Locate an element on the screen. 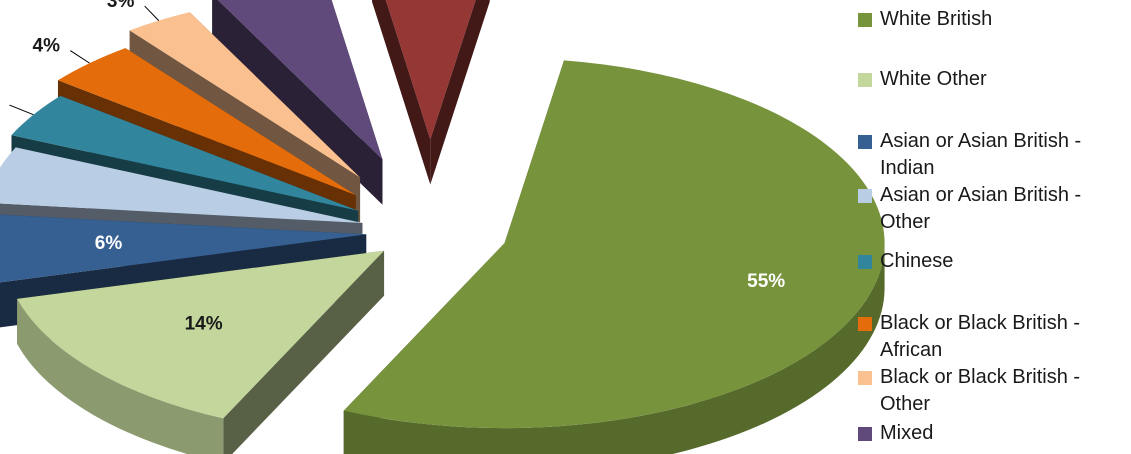 This screenshot has height=454, width=1131. legend-item-white-other: White Other is located at coordinates (991, 79).